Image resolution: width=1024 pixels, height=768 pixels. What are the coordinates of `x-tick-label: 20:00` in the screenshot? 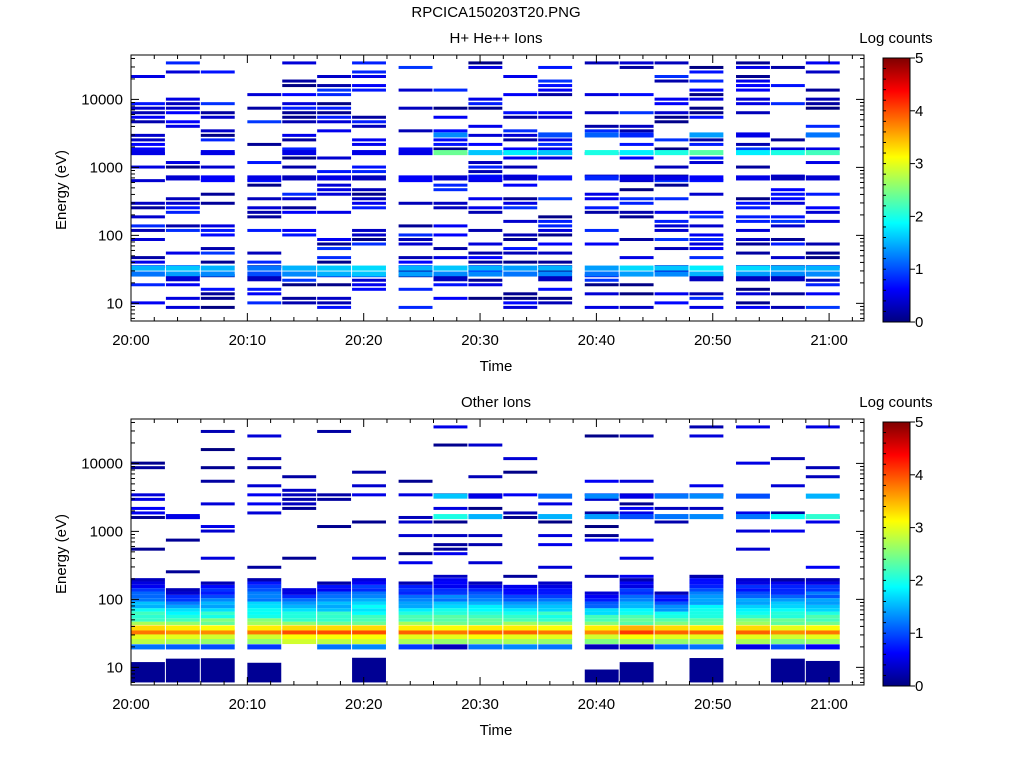 It's located at (131, 340).